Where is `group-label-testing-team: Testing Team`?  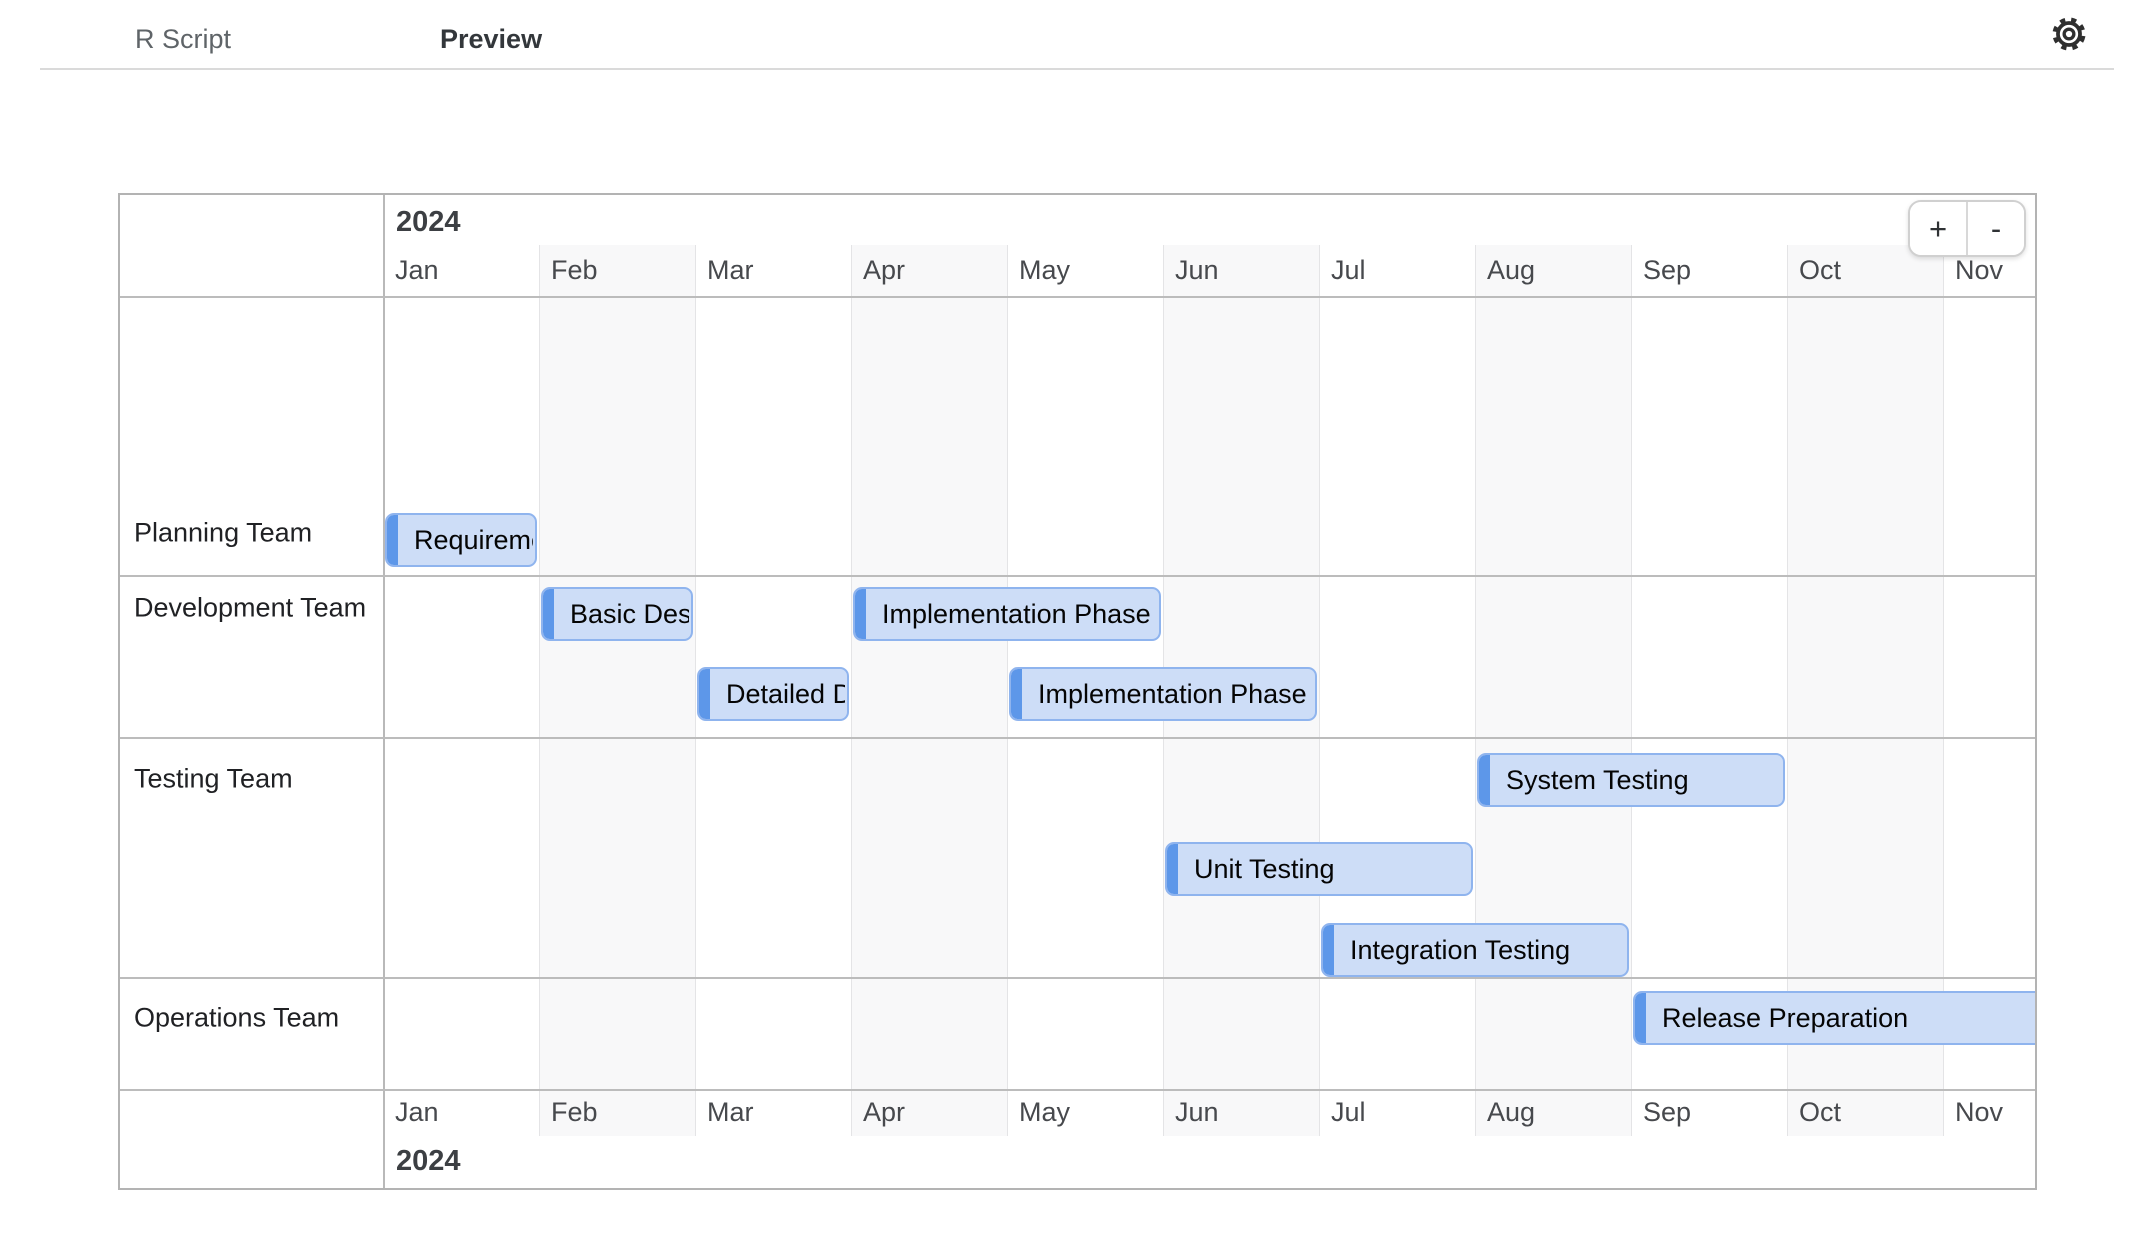
group-label-testing-team: Testing Team is located at coordinates (213, 778).